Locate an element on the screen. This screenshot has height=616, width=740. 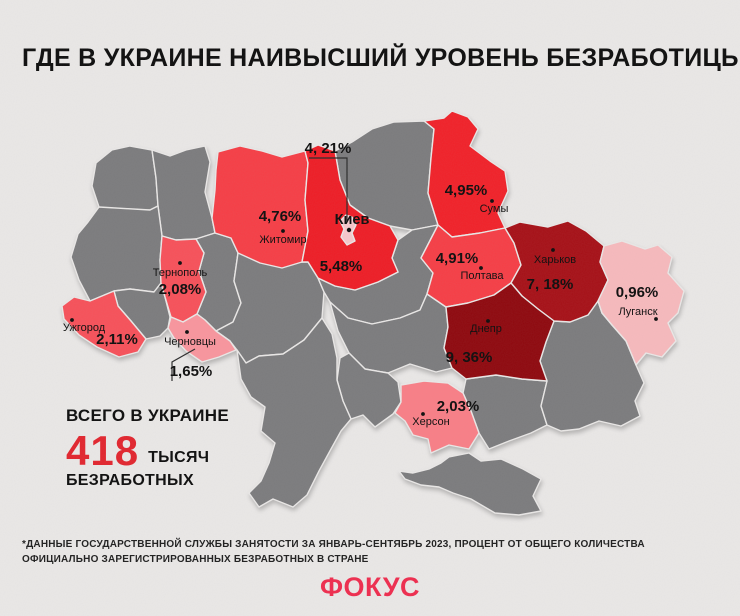
label-luhansk-value: 0,96% is located at coordinates (637, 292).